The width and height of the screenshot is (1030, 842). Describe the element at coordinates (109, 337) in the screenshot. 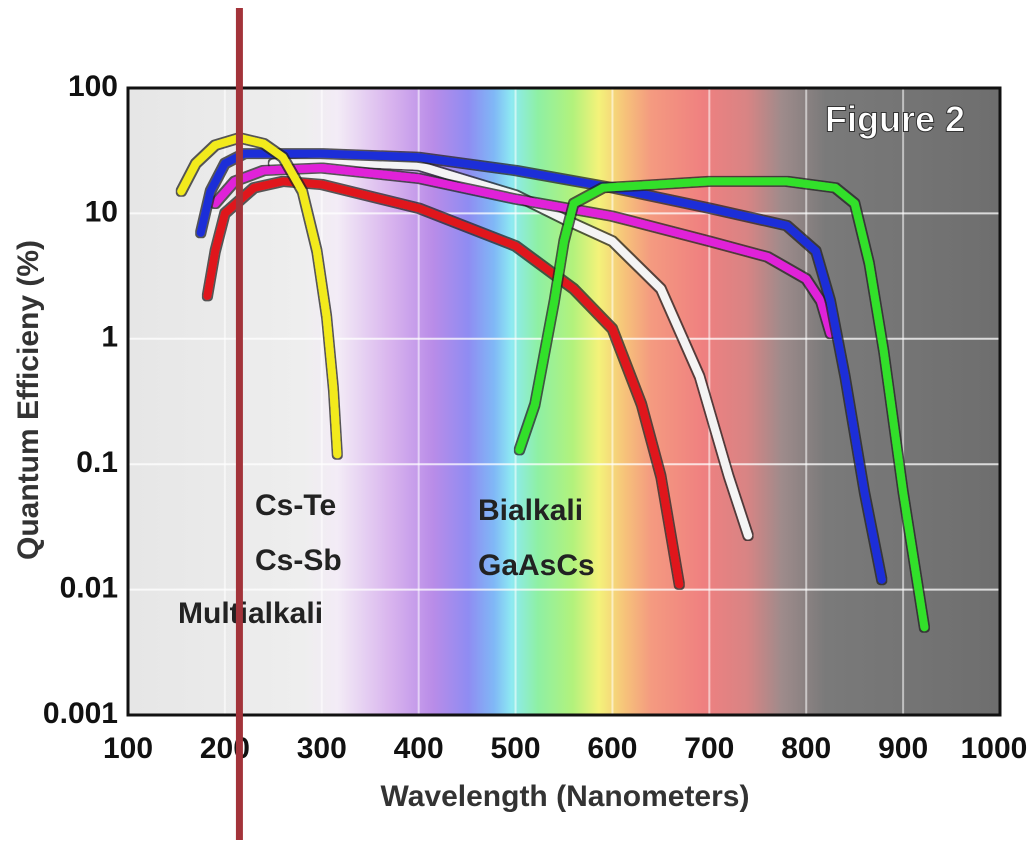

I see `y-tick-label: 1` at that location.